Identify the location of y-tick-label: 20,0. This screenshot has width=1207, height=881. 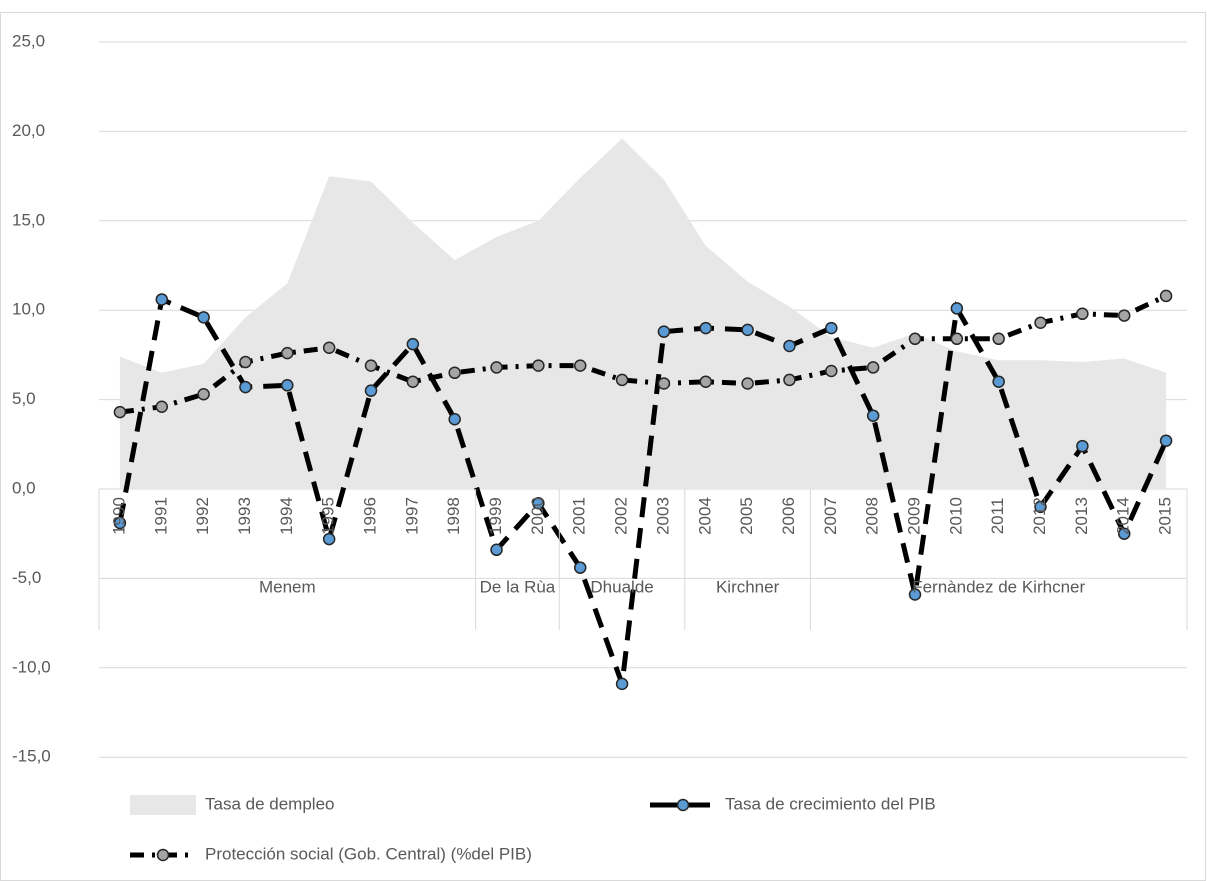
(28, 130).